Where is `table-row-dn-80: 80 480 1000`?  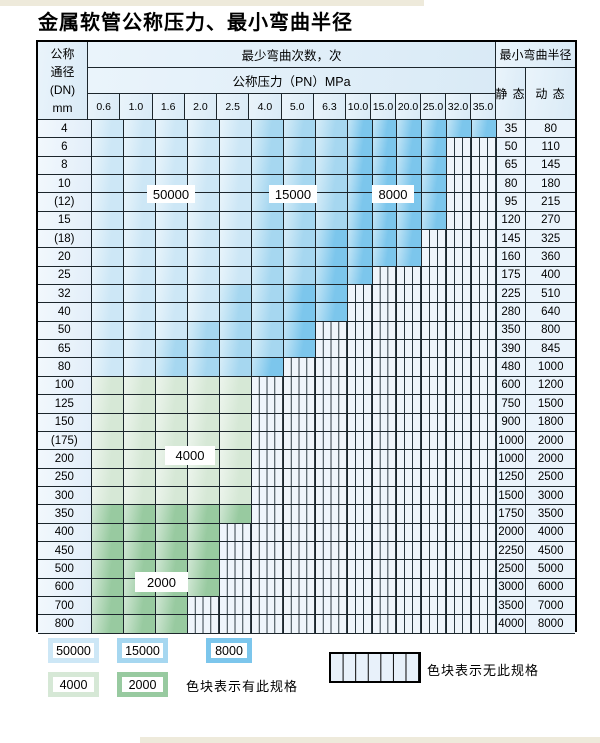
table-row-dn-80: 80 480 1000 is located at coordinates (306, 367).